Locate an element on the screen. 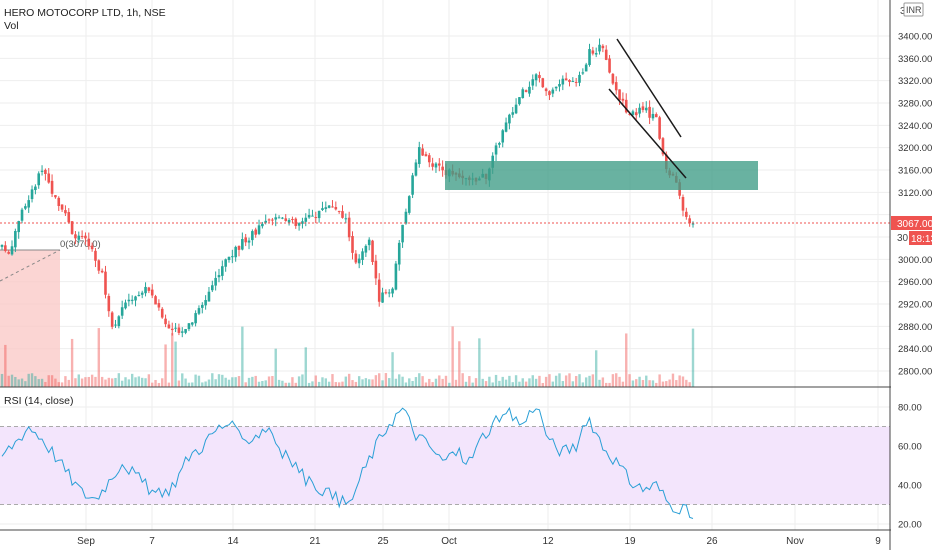 Image resolution: width=932 pixels, height=555 pixels. channel-lower-line is located at coordinates (647, 133).